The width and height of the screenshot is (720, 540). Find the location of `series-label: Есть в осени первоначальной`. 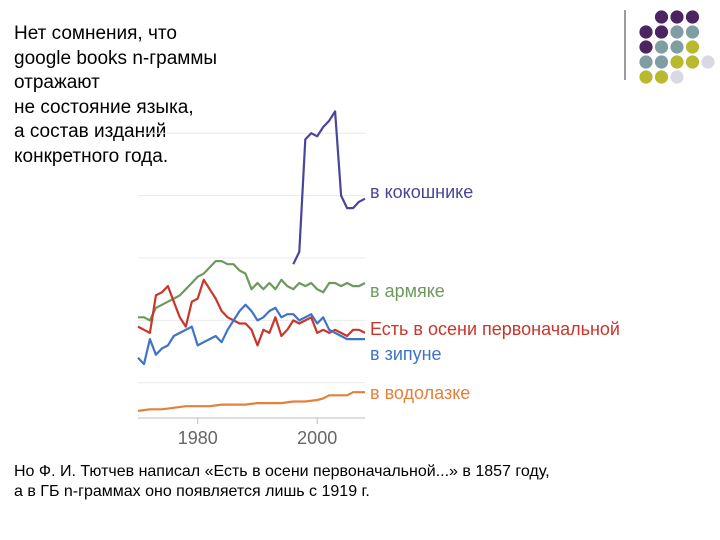

series-label: Есть в осени первоначальной is located at coordinates (495, 329).